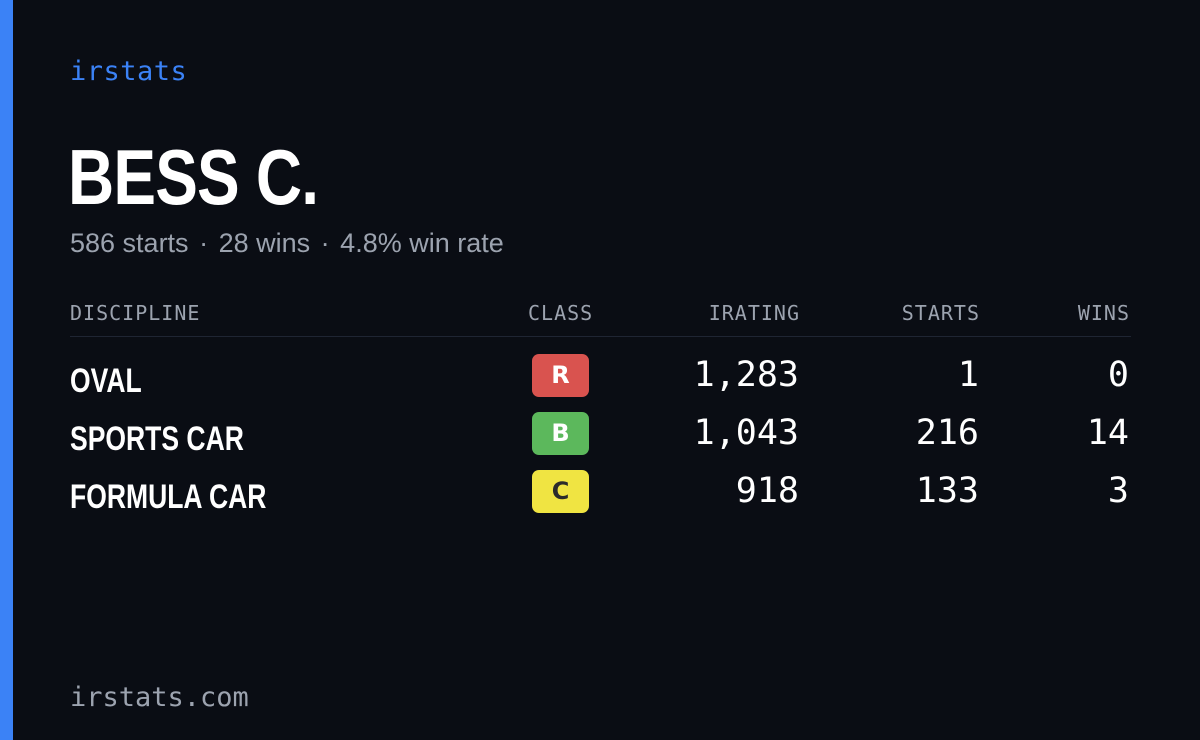 The image size is (1200, 740). Describe the element at coordinates (560, 375) in the screenshot. I see `class-badge: R` at that location.